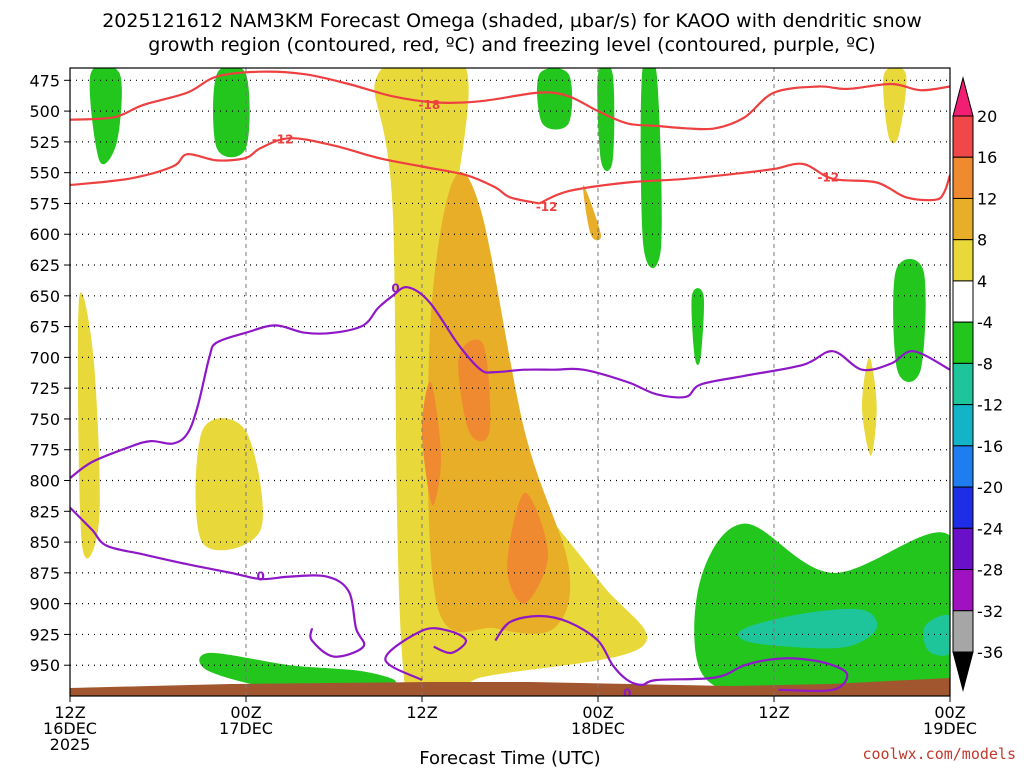 This screenshot has width=1024, height=768. Describe the element at coordinates (245, 712) in the screenshot. I see `x-tick-label-12-1: 00Z` at that location.